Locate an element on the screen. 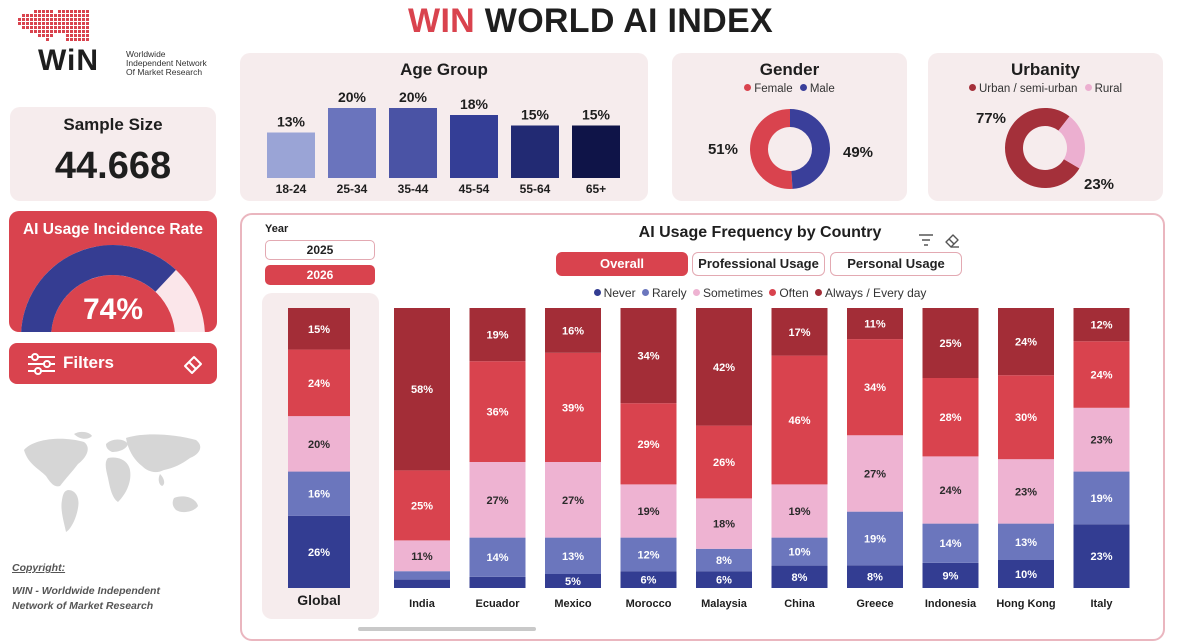  gender-title: Gender is located at coordinates (789, 69).